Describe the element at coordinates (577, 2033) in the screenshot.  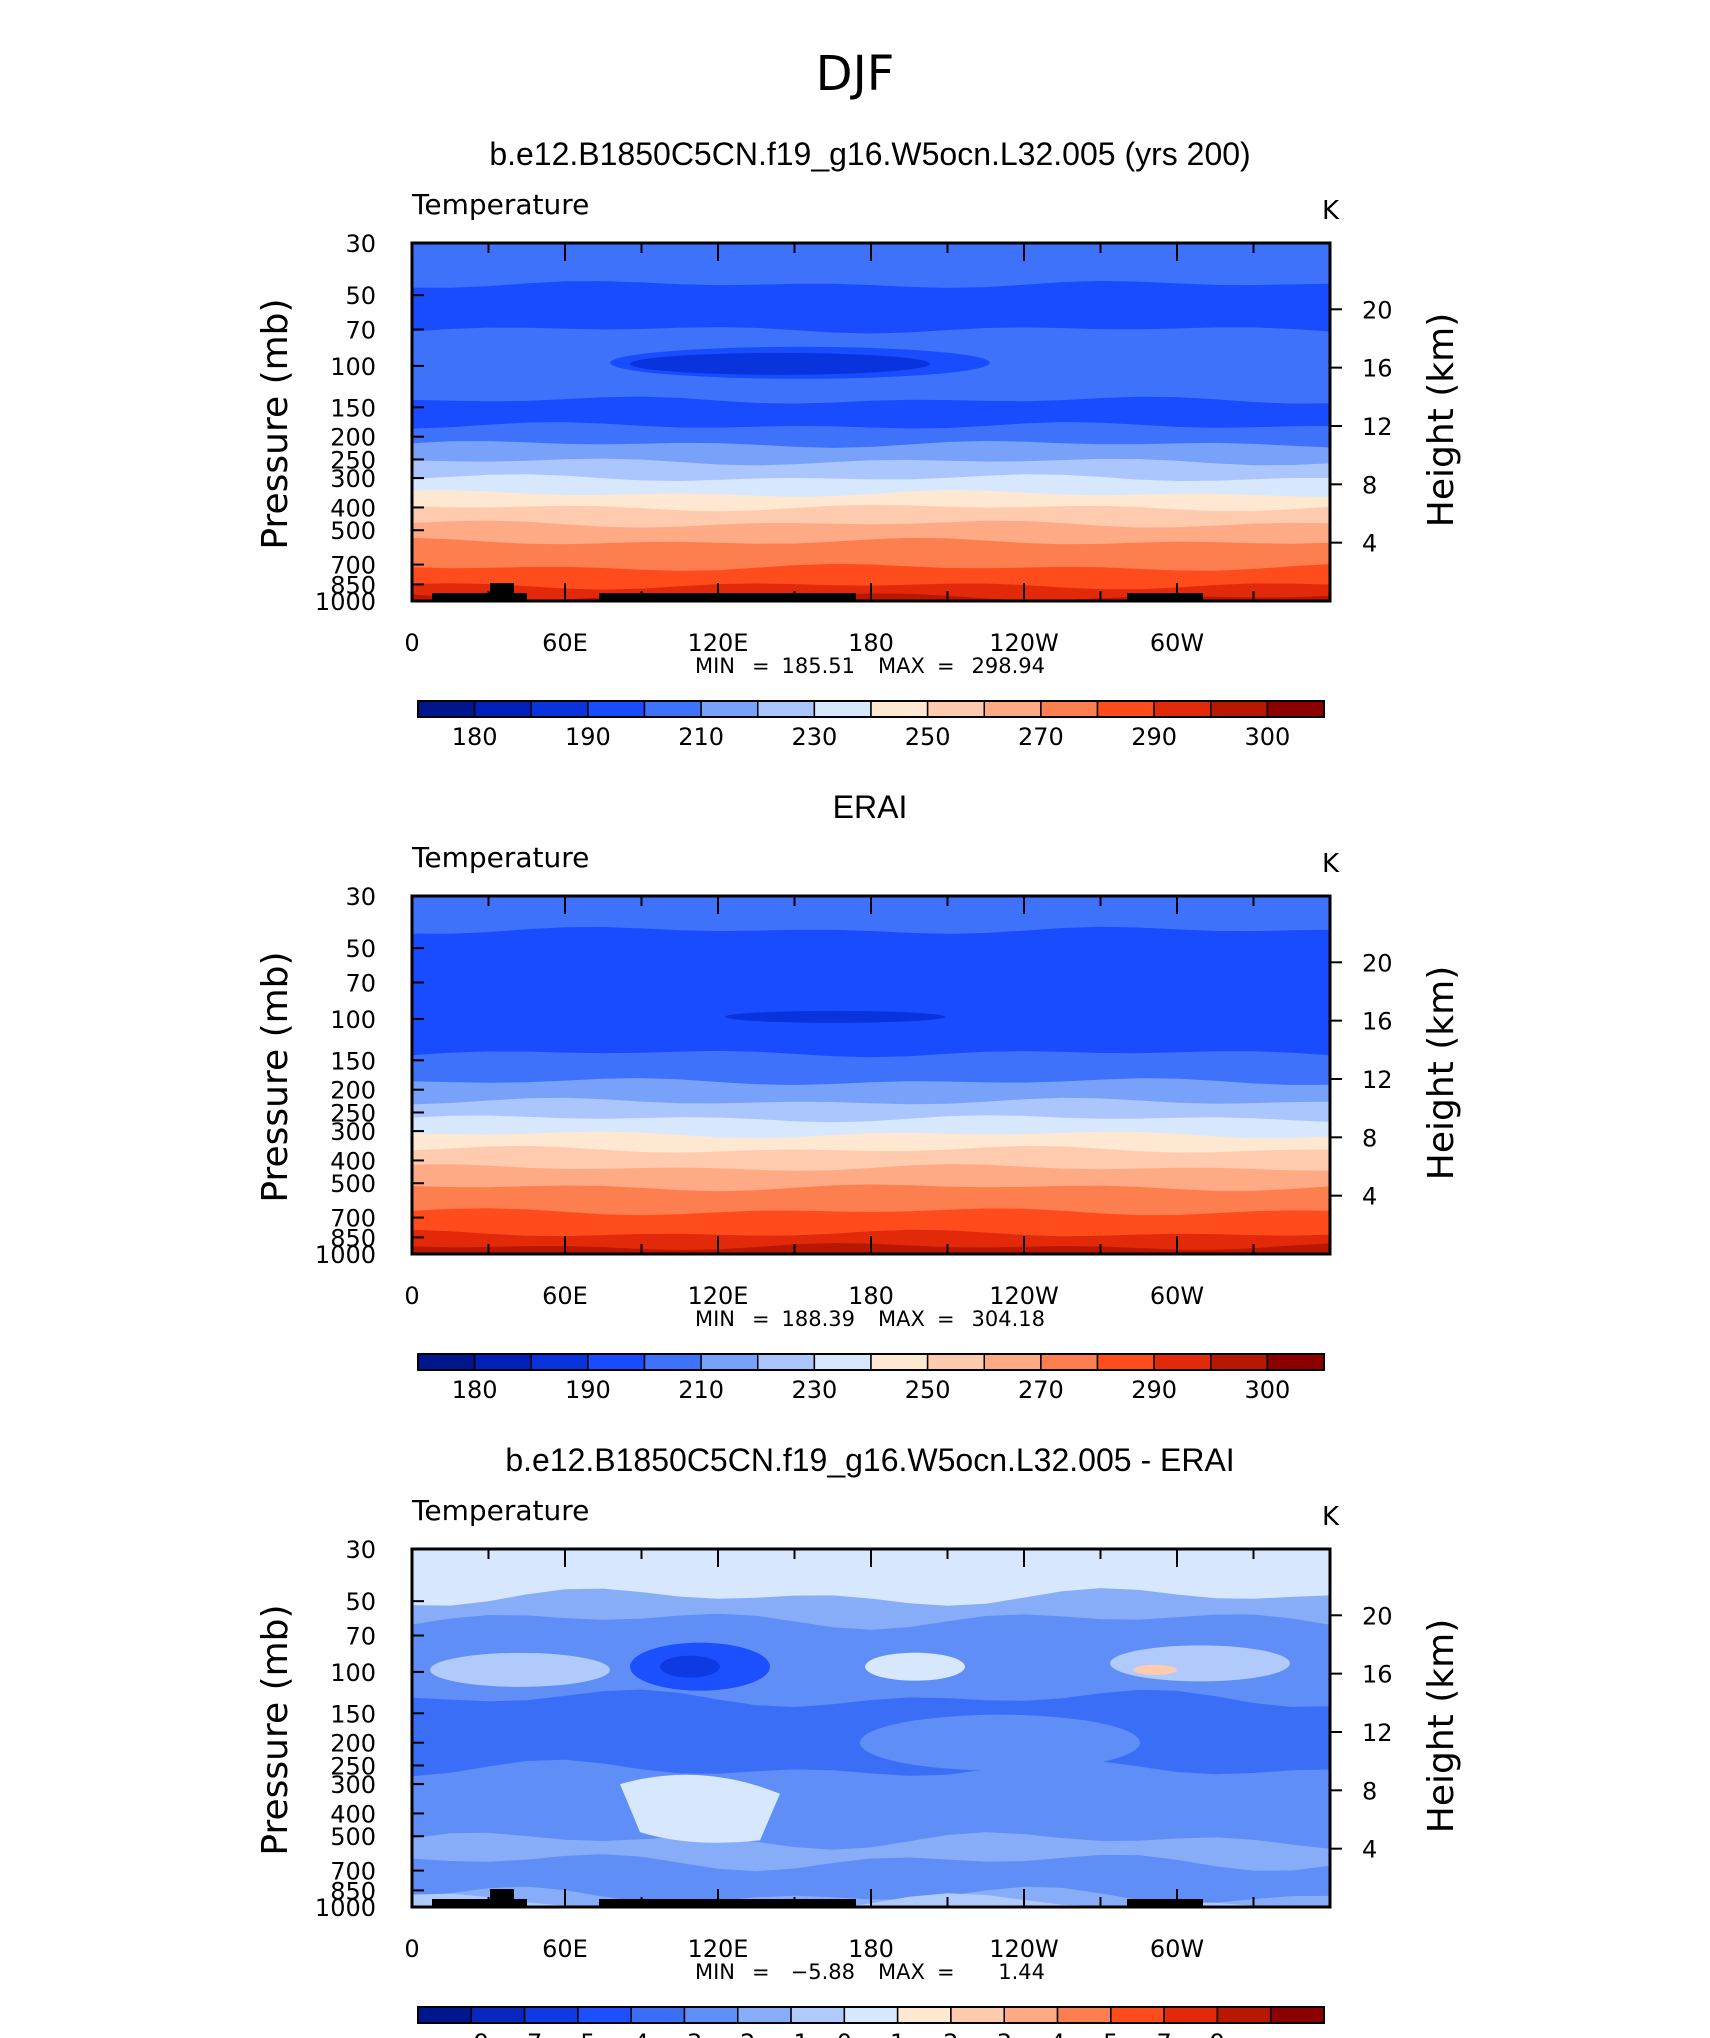
I see `colorbar-label: −5` at that location.